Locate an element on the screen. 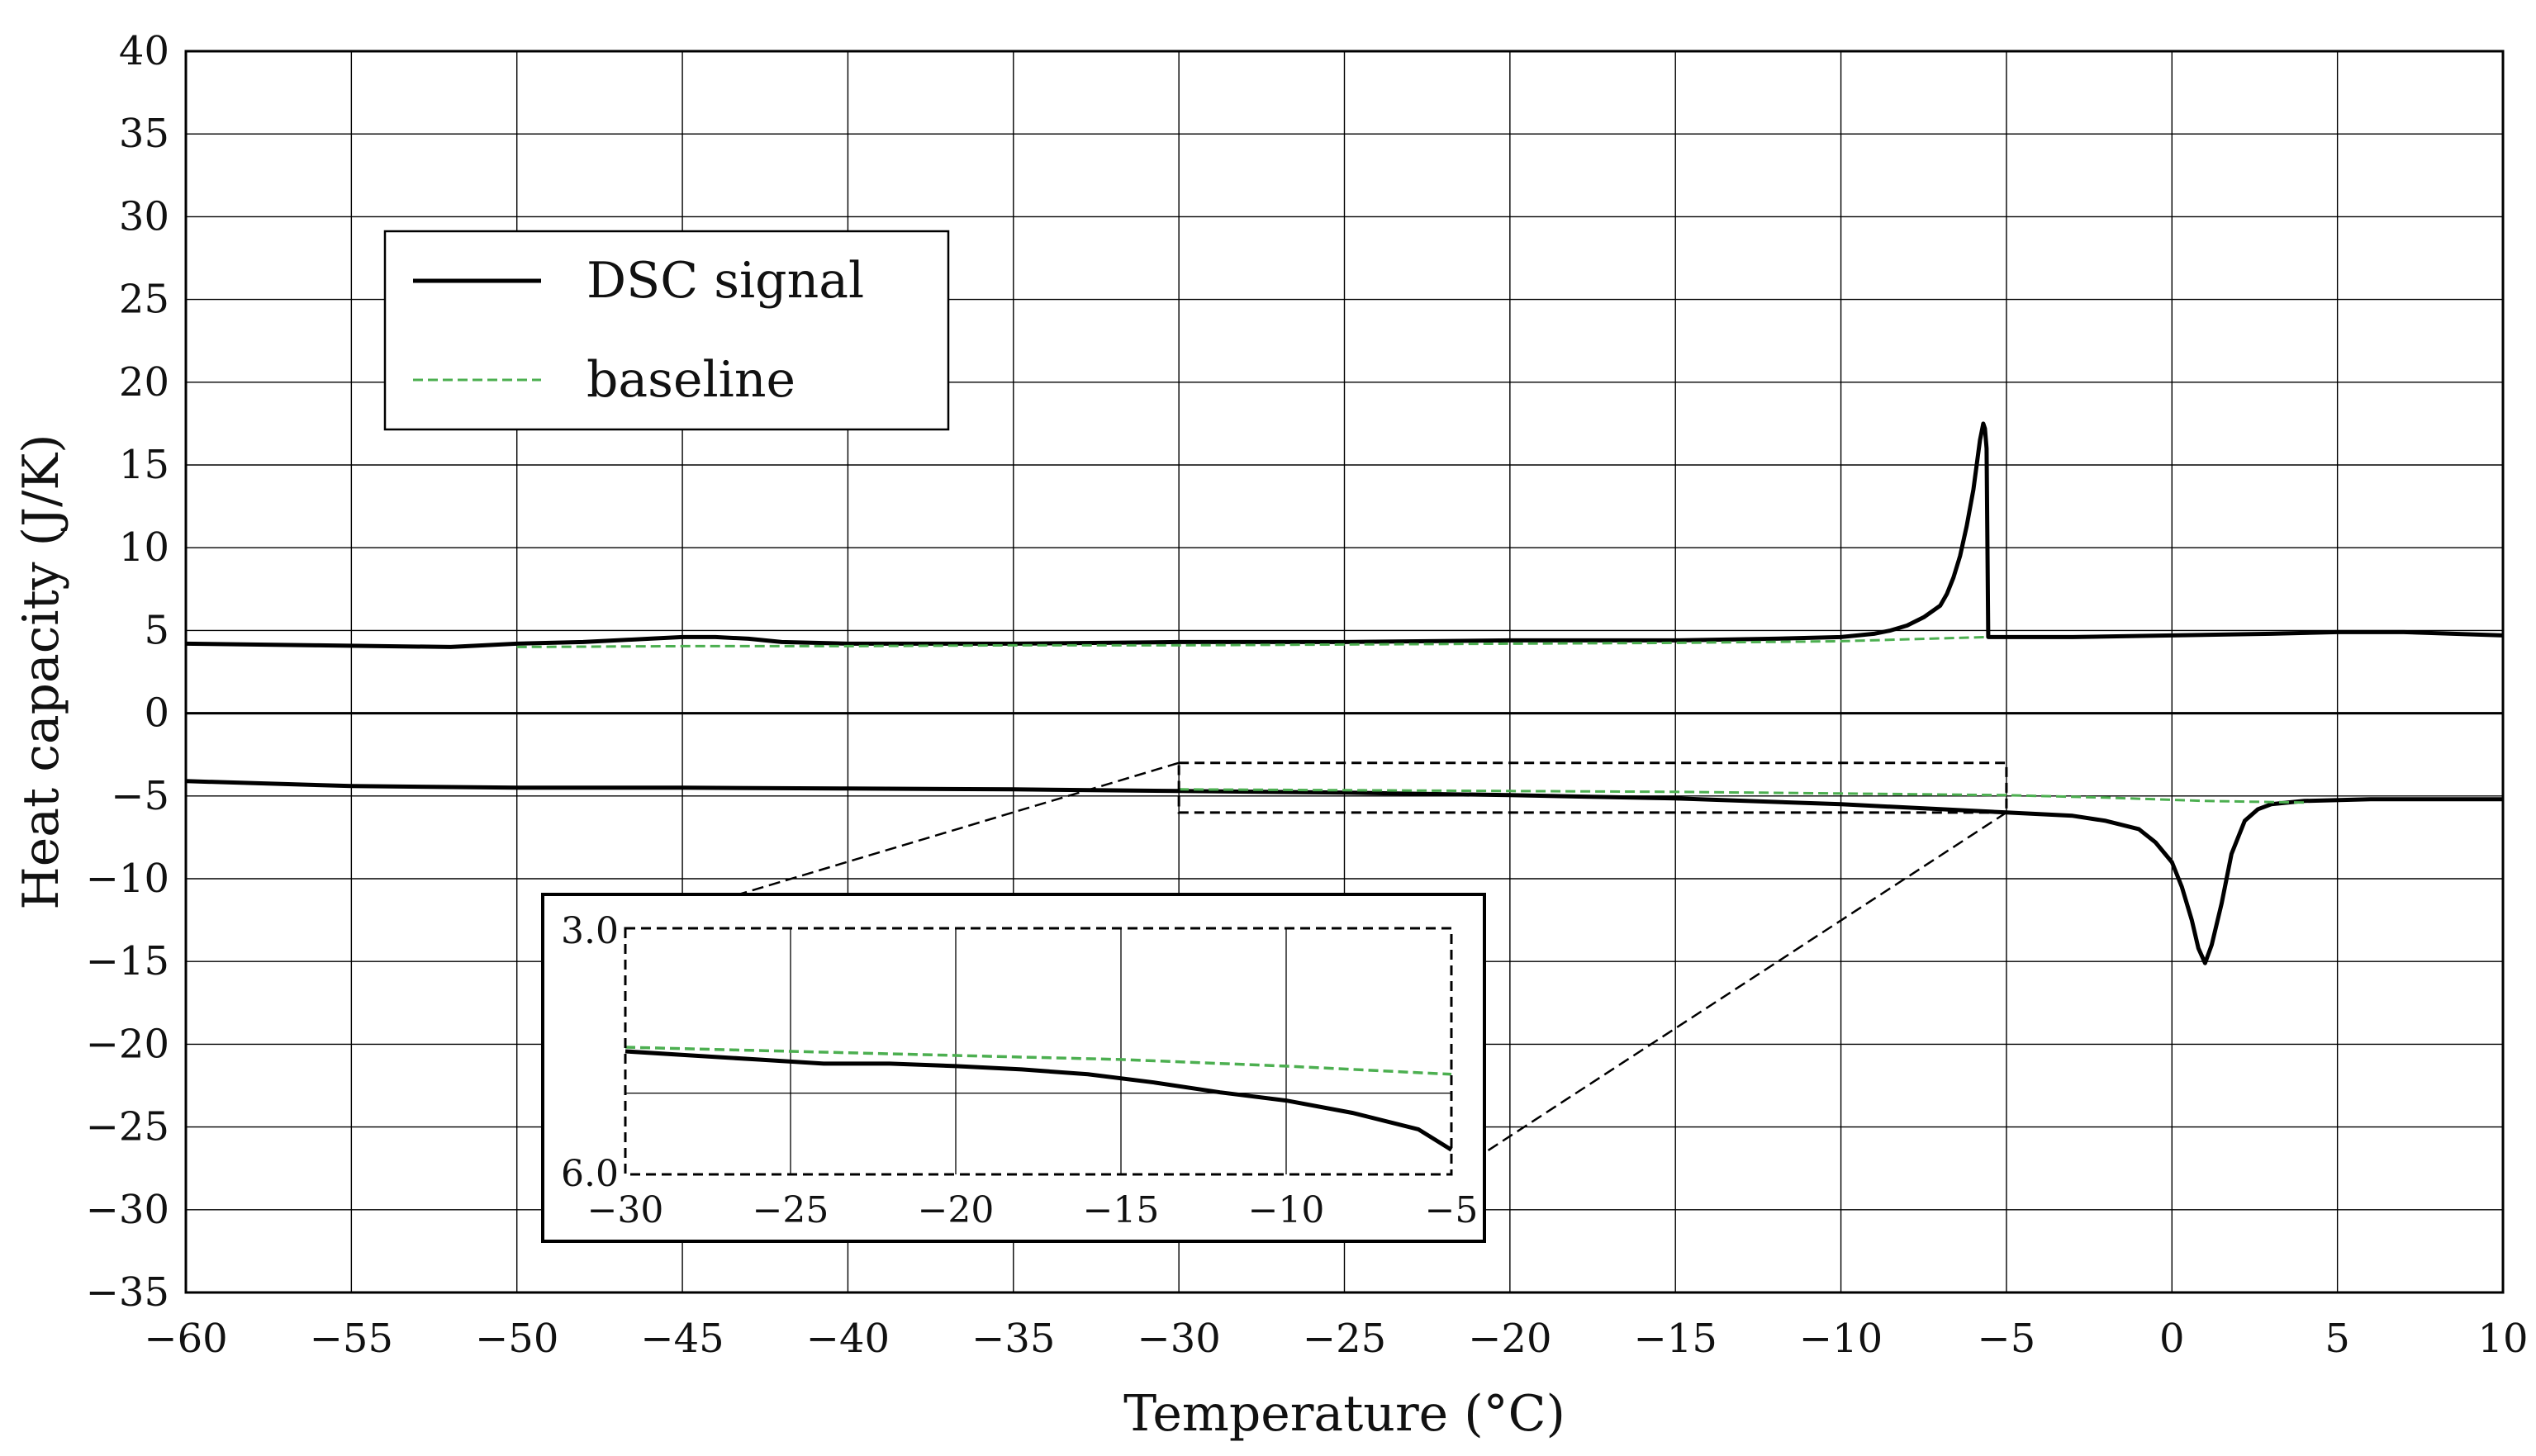 The width and height of the screenshot is (2536, 1456). inset-zoom-plot: −30 −25 −20 −15 −10 −5 3.0 6.0 is located at coordinates (1013, 1068).